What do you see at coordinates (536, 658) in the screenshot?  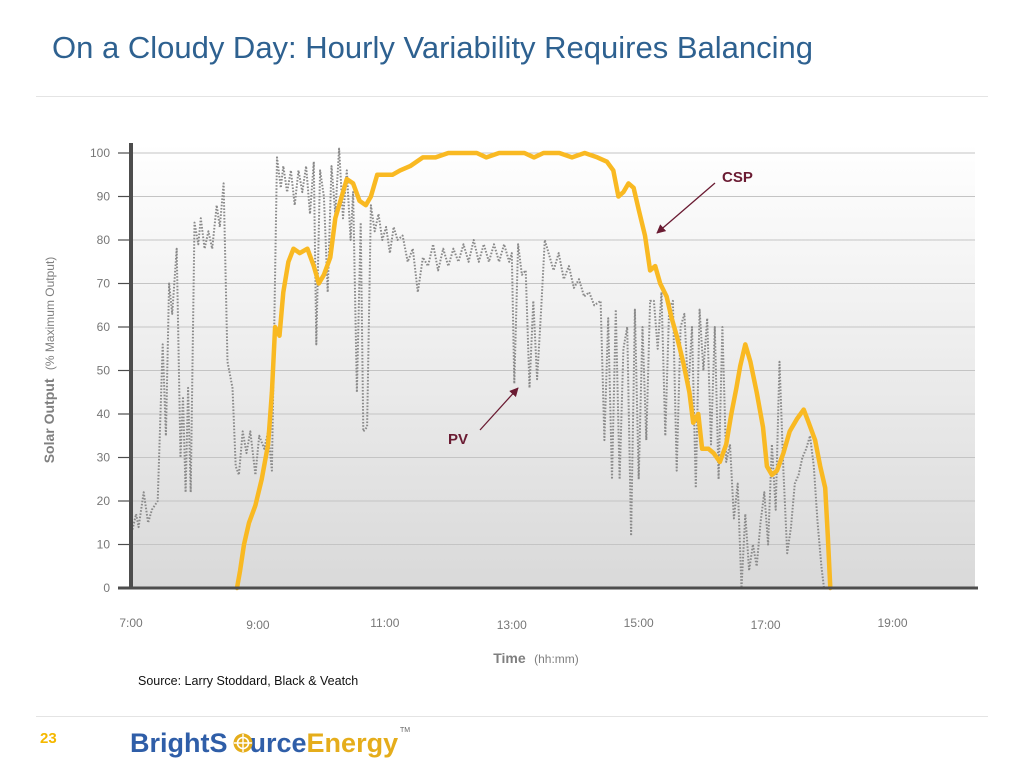 I see `x-axis-label: Time (hh:mm)` at bounding box center [536, 658].